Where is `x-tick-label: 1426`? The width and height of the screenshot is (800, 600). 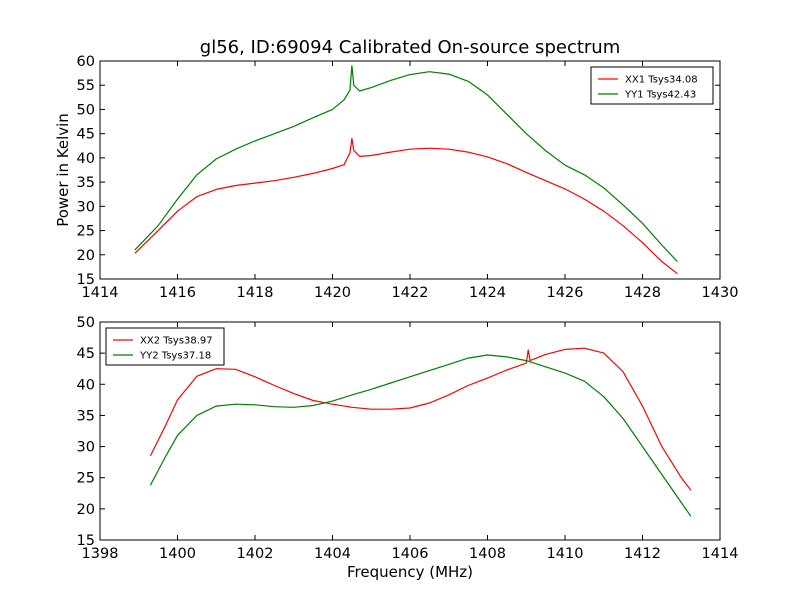
x-tick-label: 1426 is located at coordinates (565, 293).